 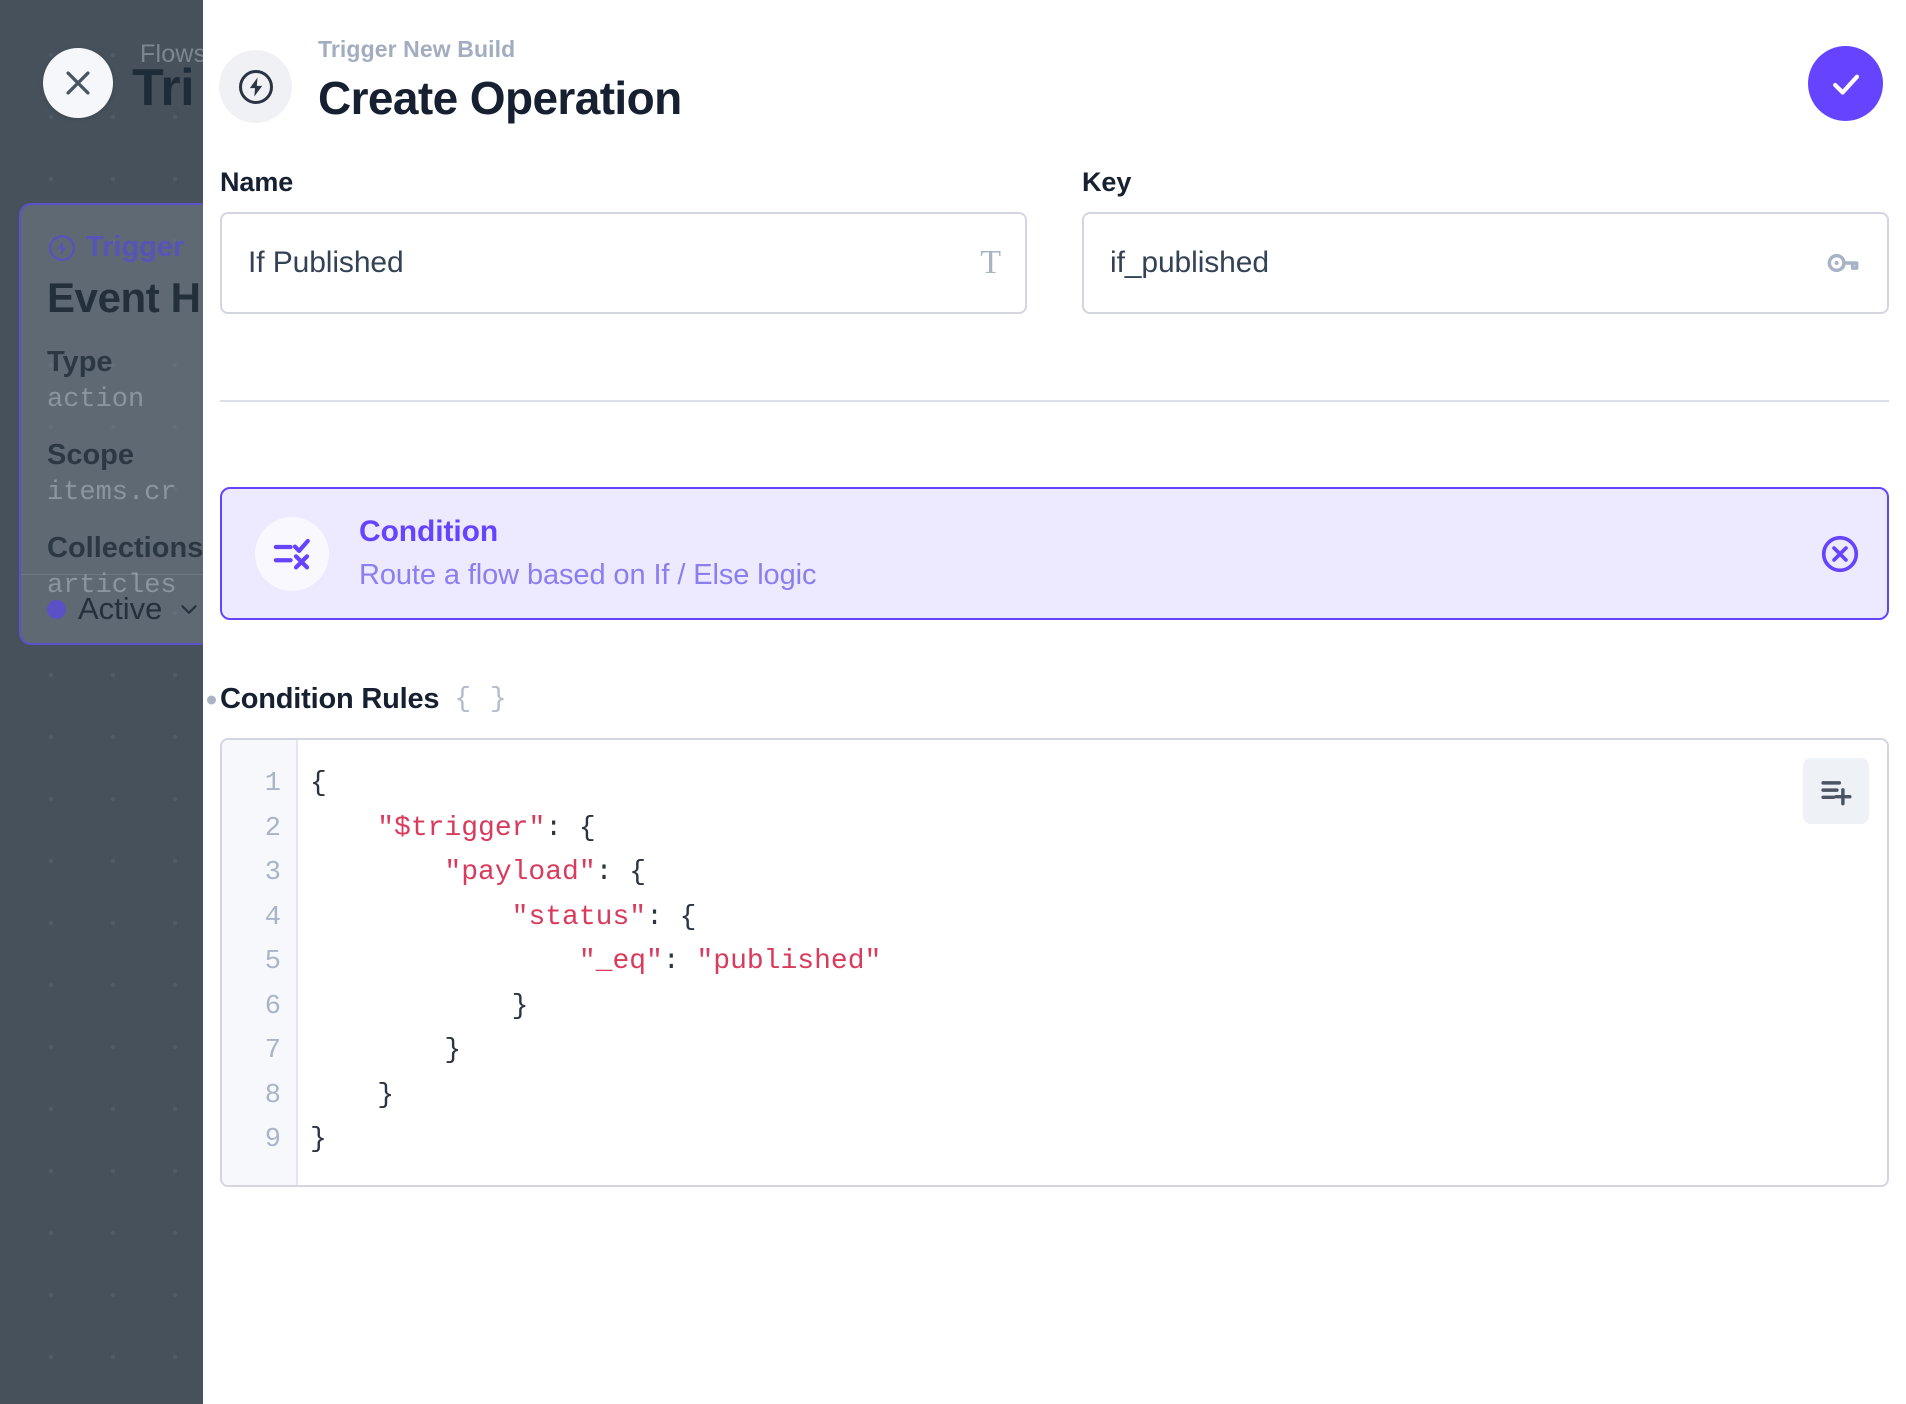 I want to click on drawer-header: Trigger New Build Create Operation, so click(x=1054, y=83).